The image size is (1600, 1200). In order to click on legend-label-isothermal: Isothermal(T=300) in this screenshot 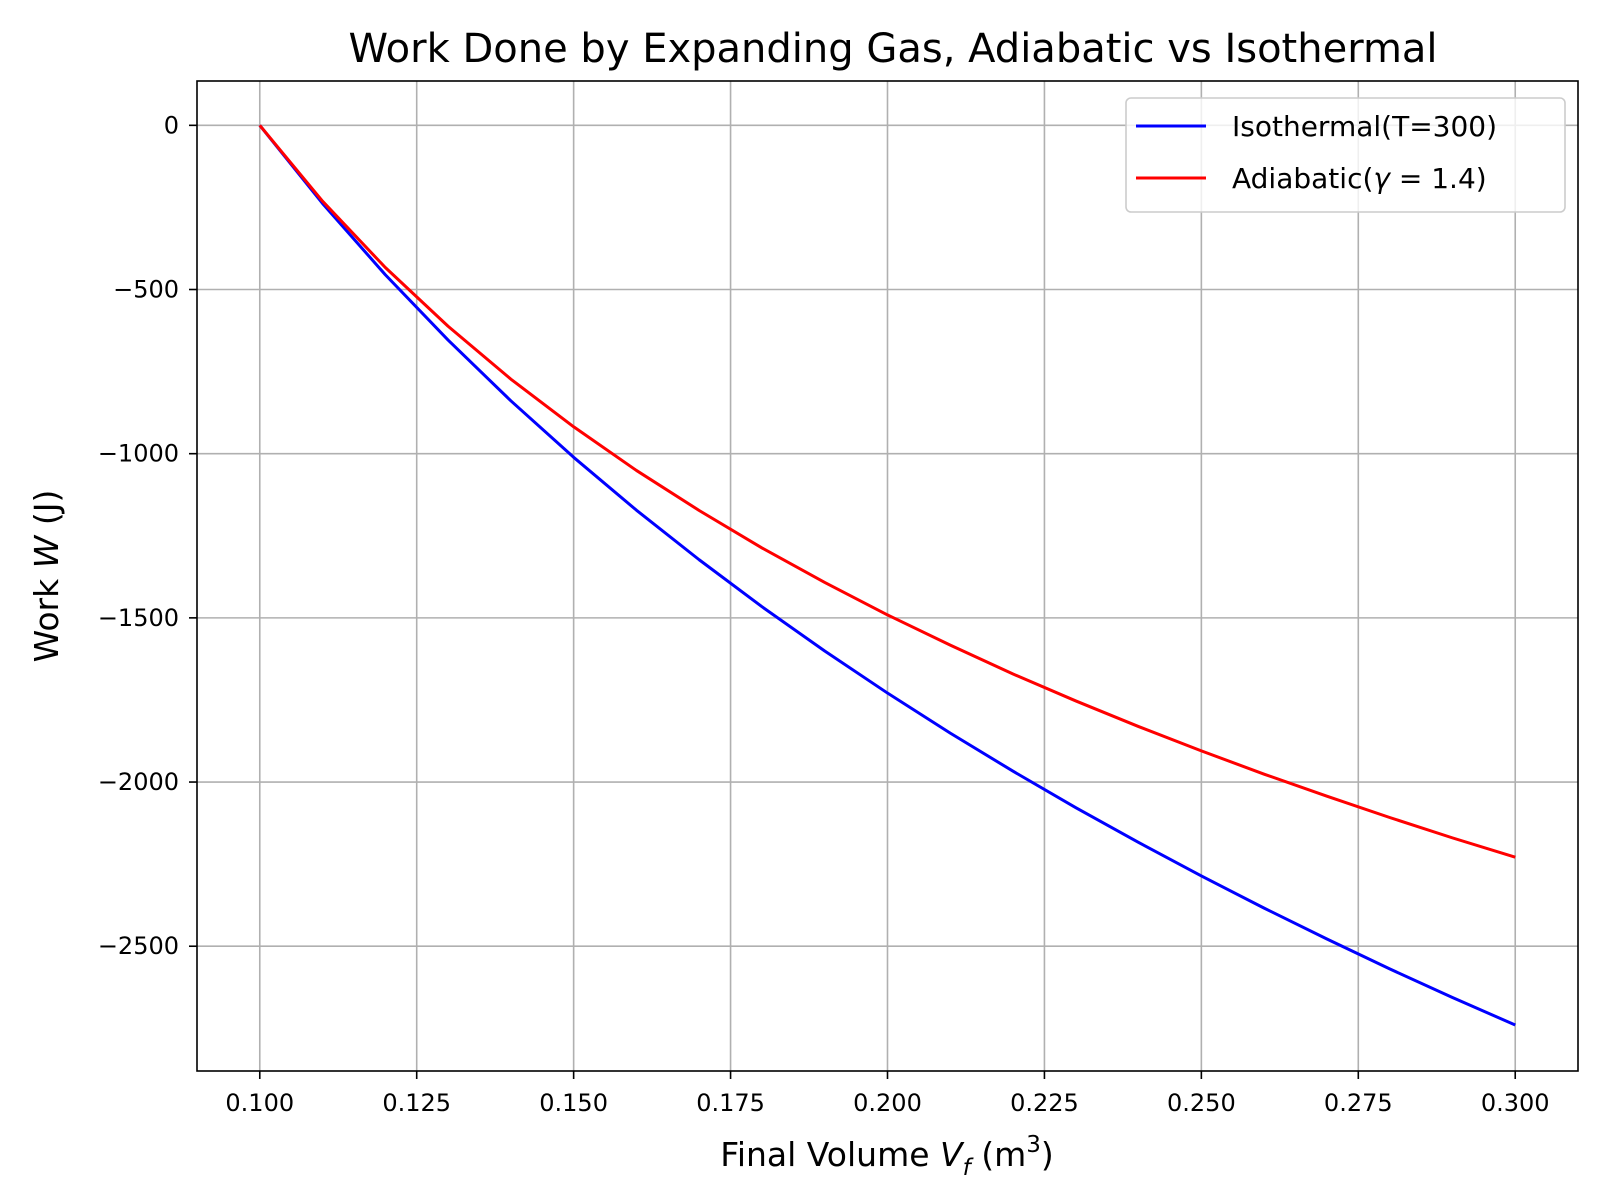, I will do `click(1364, 126)`.